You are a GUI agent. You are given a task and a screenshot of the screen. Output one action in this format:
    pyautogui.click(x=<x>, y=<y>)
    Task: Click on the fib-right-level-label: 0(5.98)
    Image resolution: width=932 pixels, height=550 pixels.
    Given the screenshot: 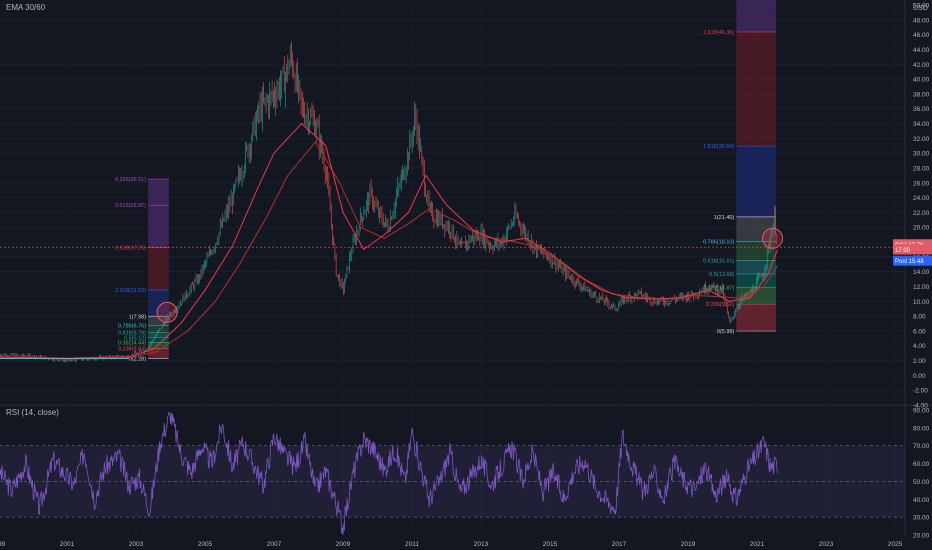 What is the action you would take?
    pyautogui.click(x=726, y=332)
    